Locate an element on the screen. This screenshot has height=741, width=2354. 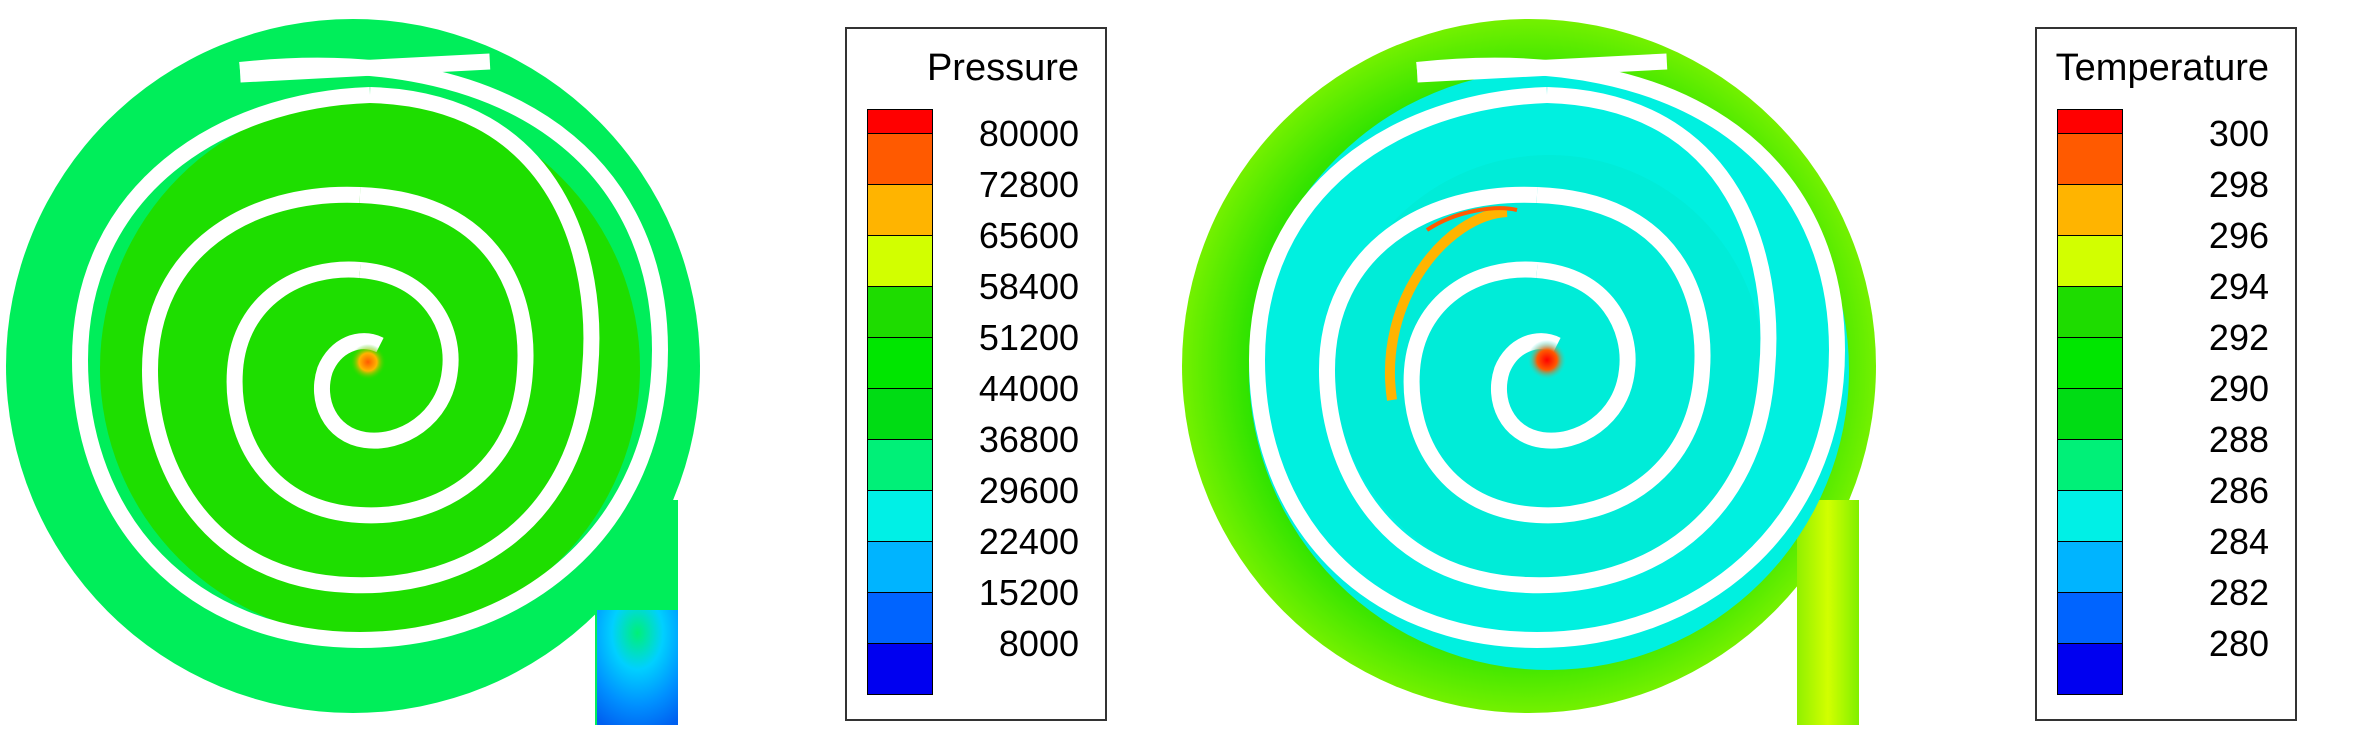
pressure-legend-tick-label: 44000 is located at coordinates (1028, 388).